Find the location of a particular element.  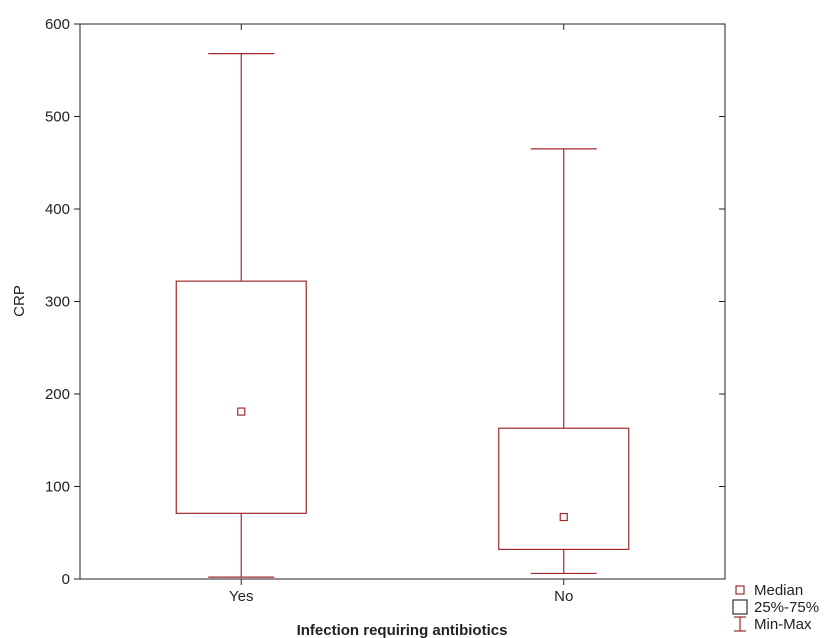

legend-box-swatch is located at coordinates (740, 607).